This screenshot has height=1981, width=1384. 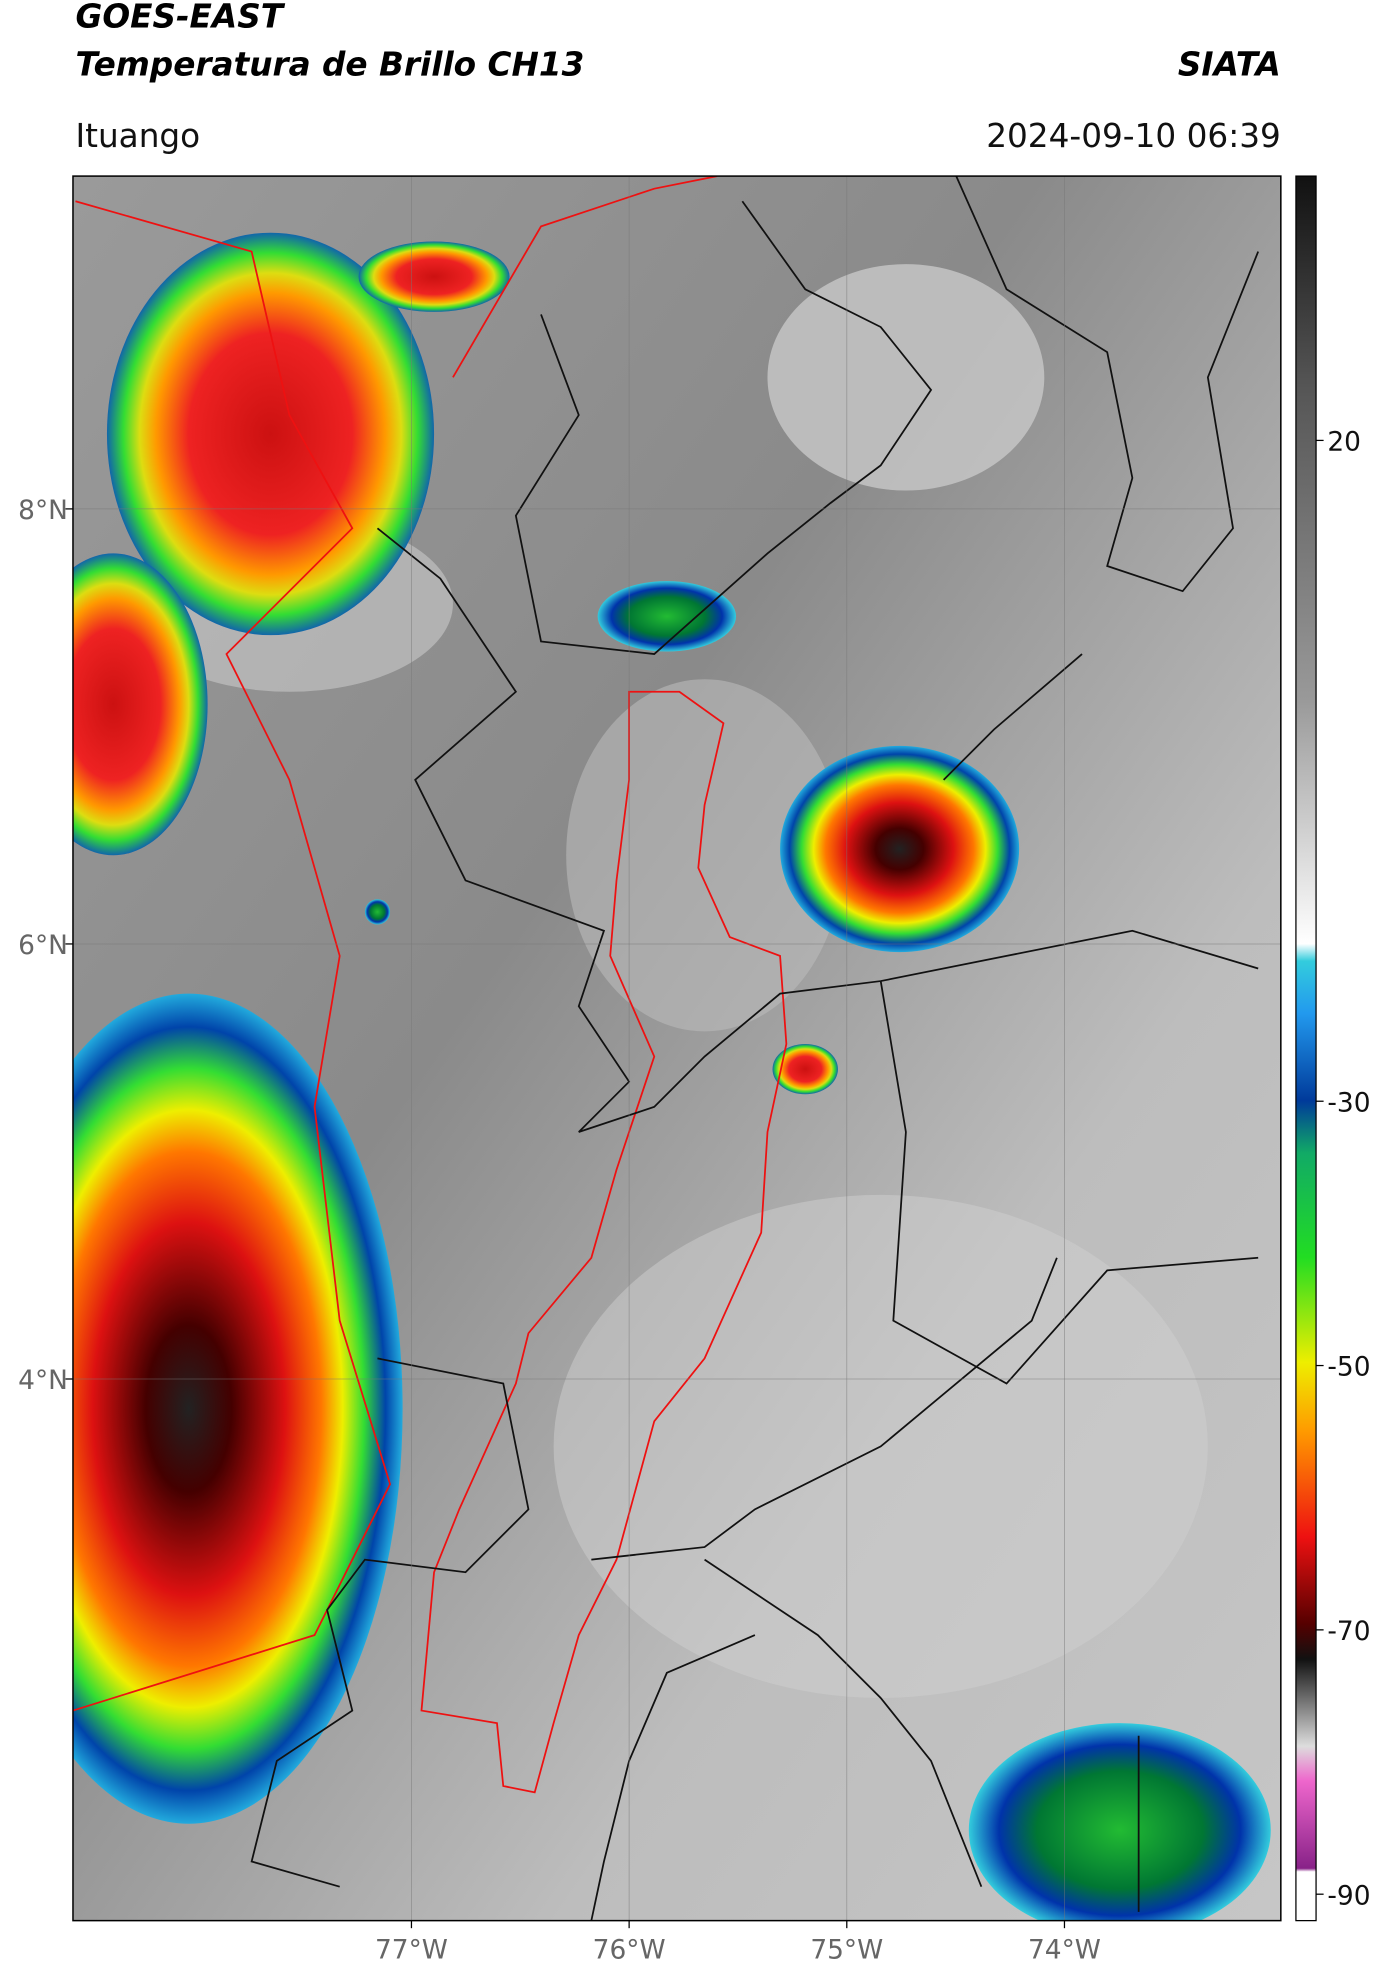 I want to click on datetime: 2024-09-10 06:39, so click(x=1133, y=136).